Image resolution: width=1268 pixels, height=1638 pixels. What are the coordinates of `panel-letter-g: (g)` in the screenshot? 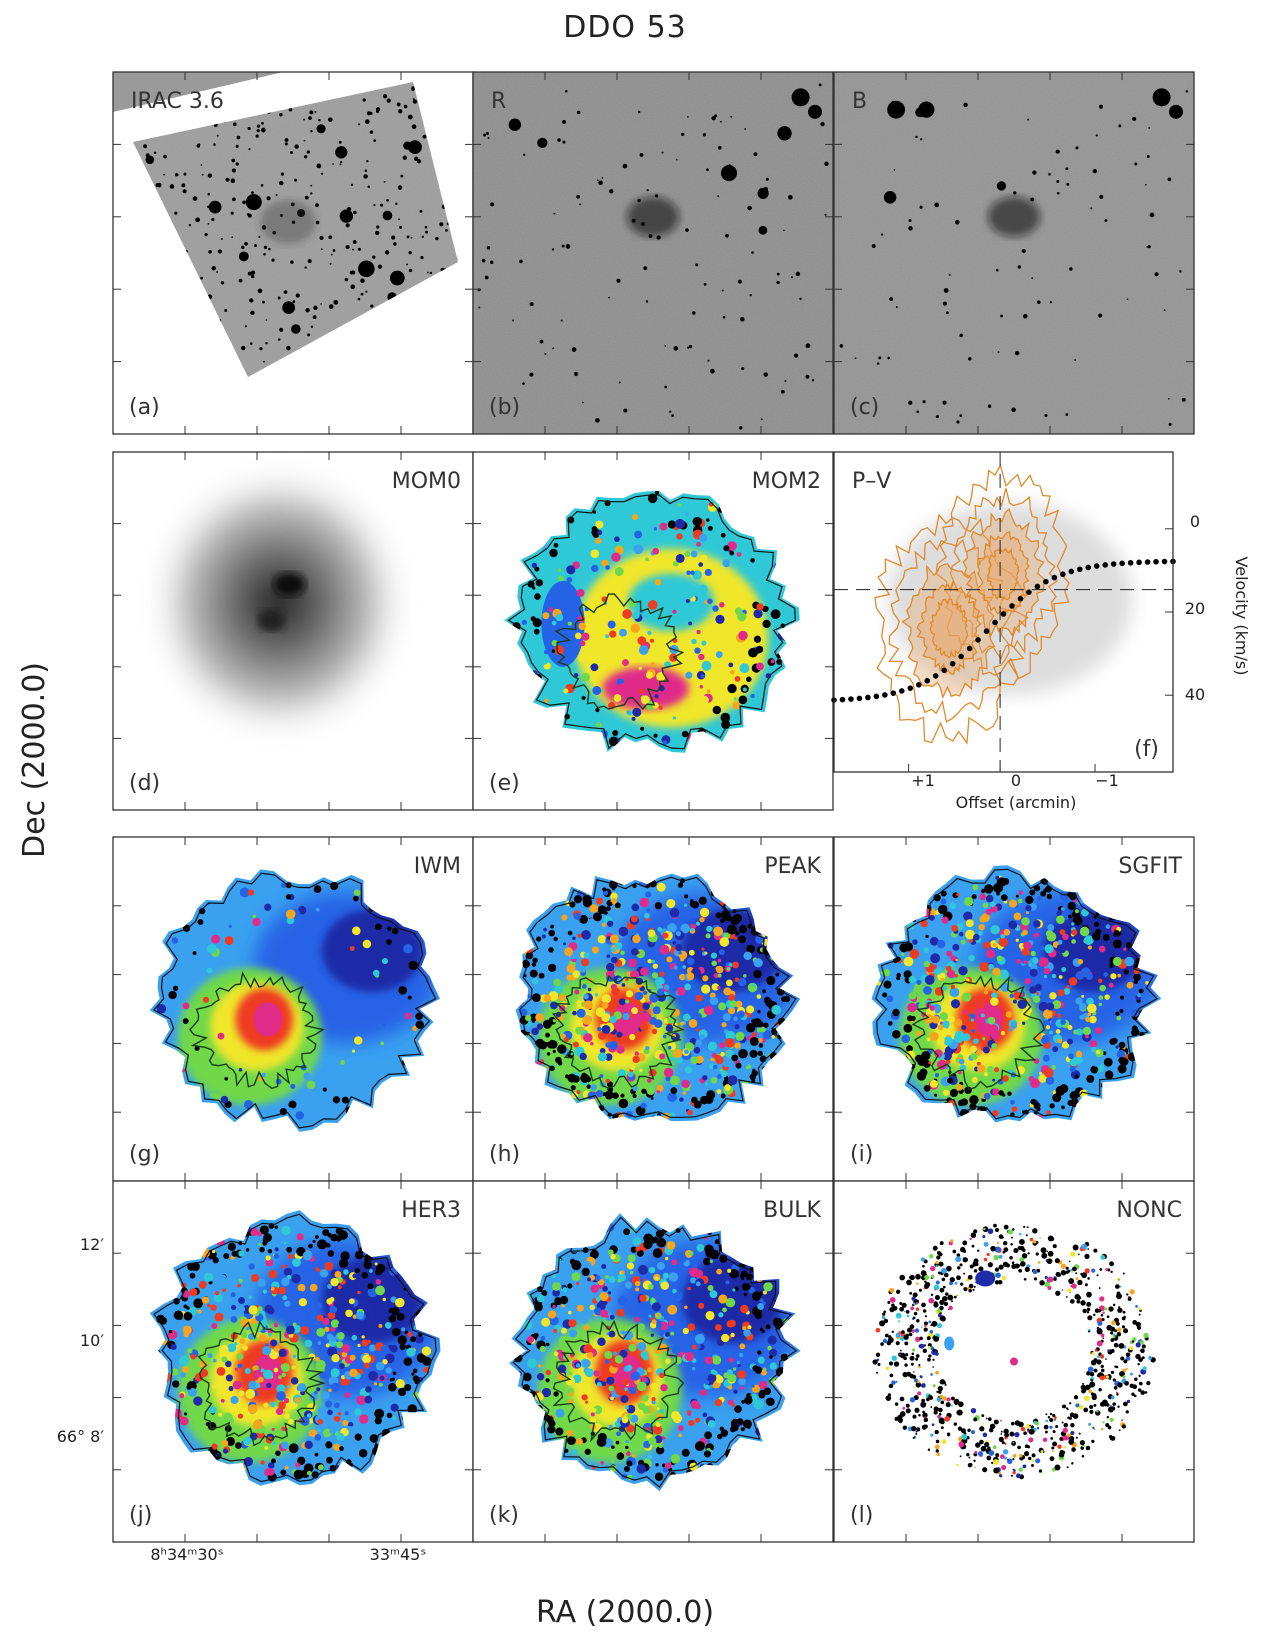 It's located at (144, 1154).